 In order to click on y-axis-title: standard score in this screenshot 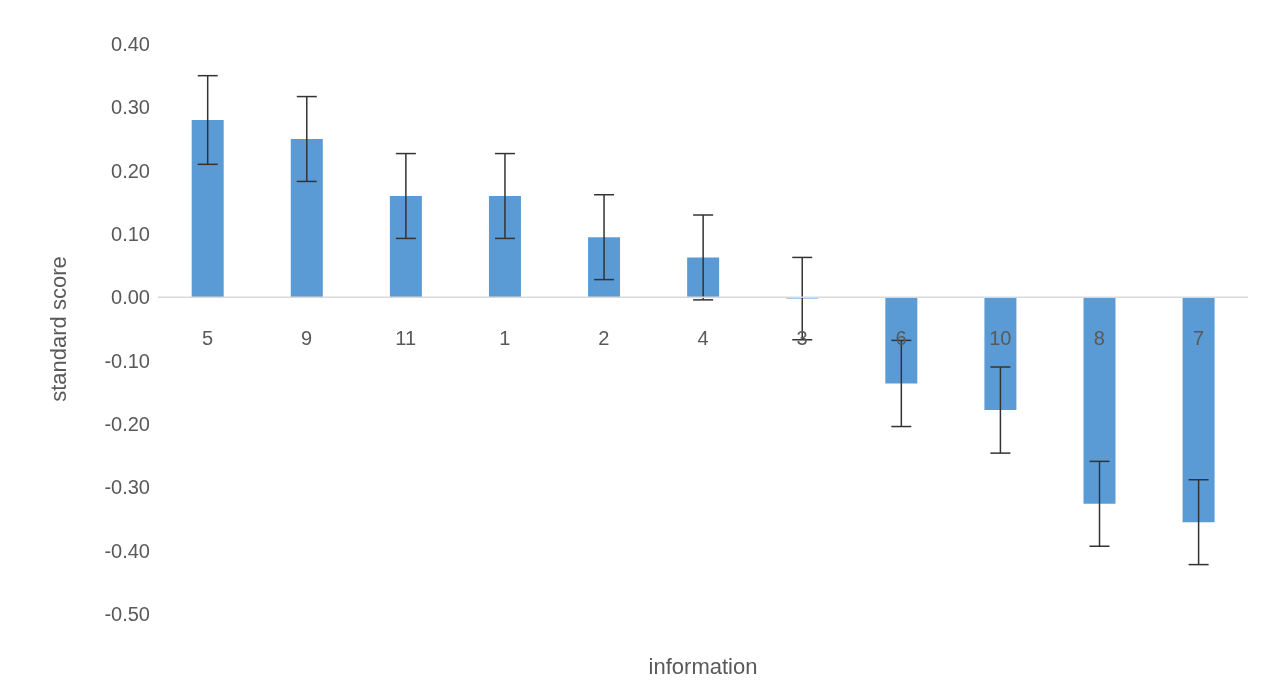, I will do `click(58, 329)`.